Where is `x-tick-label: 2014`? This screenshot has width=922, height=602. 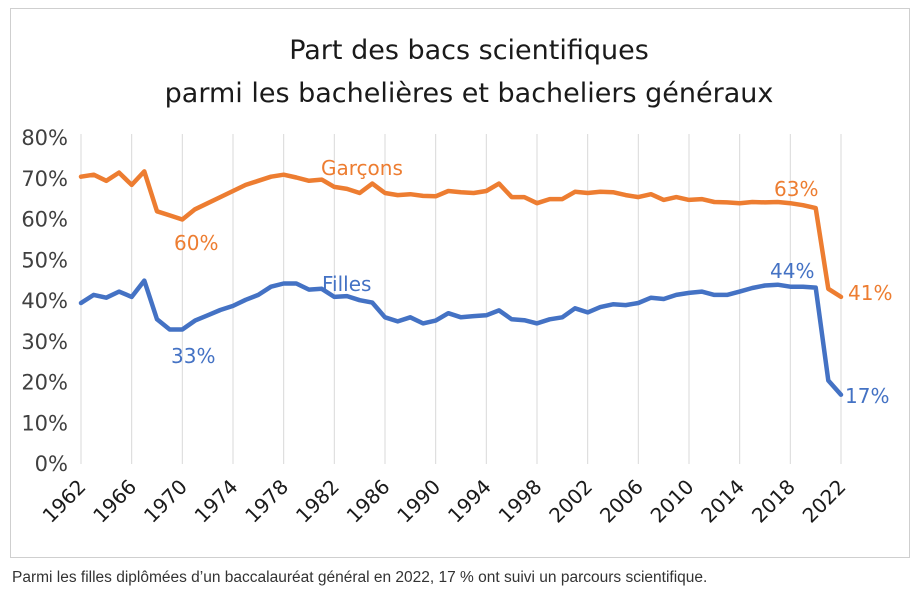
x-tick-label: 2014 is located at coordinates (722, 501).